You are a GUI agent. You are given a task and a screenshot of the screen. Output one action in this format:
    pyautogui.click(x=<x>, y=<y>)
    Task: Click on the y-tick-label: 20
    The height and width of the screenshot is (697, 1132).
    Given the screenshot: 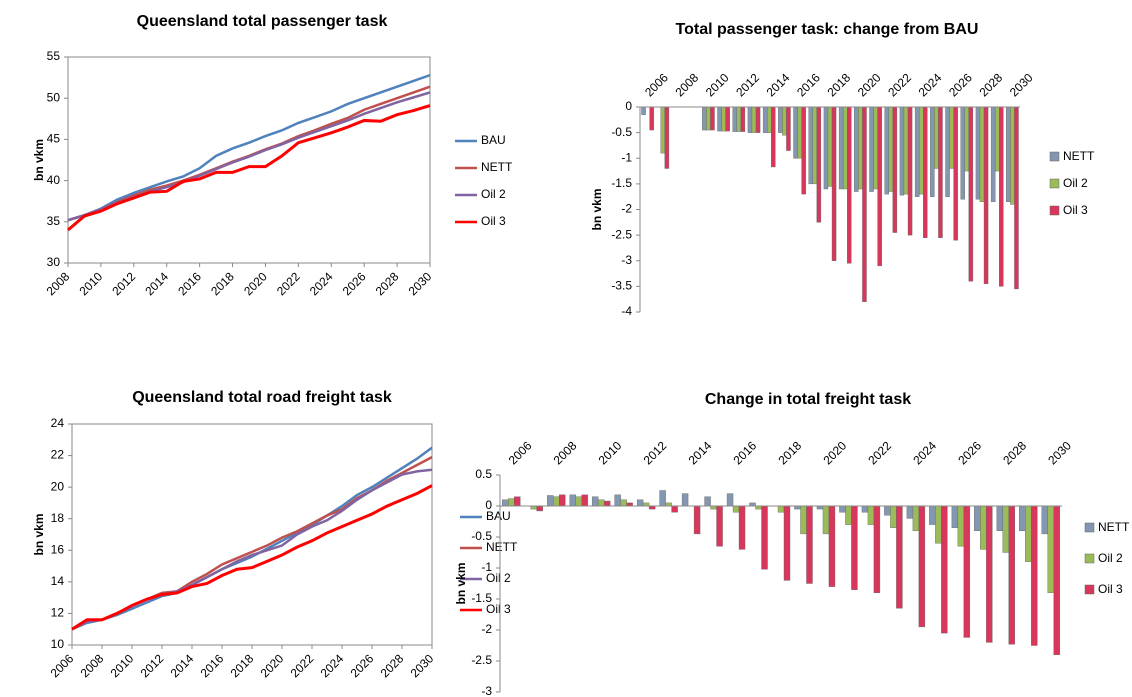 What is the action you would take?
    pyautogui.click(x=58, y=486)
    